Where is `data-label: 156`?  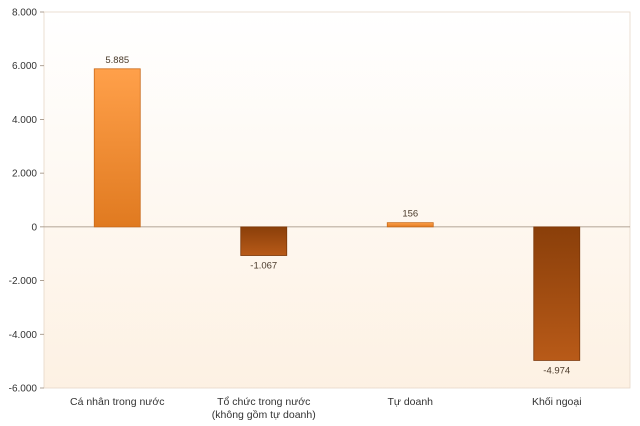
data-label: 156 is located at coordinates (410, 214).